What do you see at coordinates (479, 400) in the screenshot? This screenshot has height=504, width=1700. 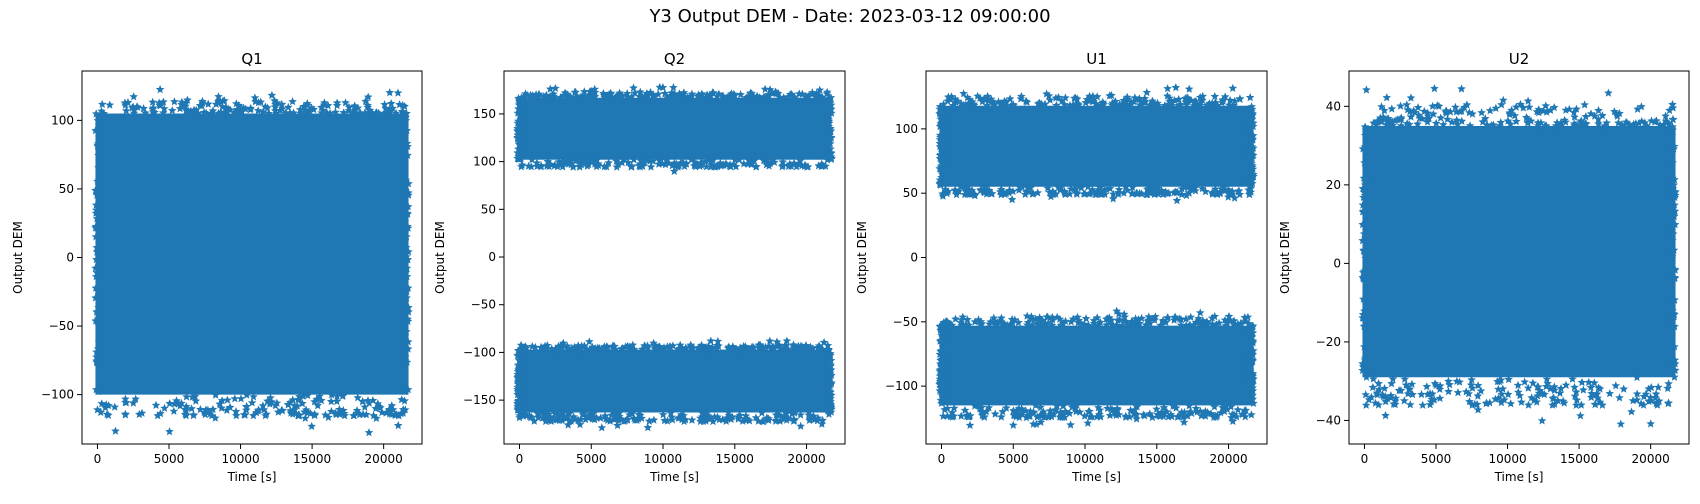 I see `y-tick-label: −150` at bounding box center [479, 400].